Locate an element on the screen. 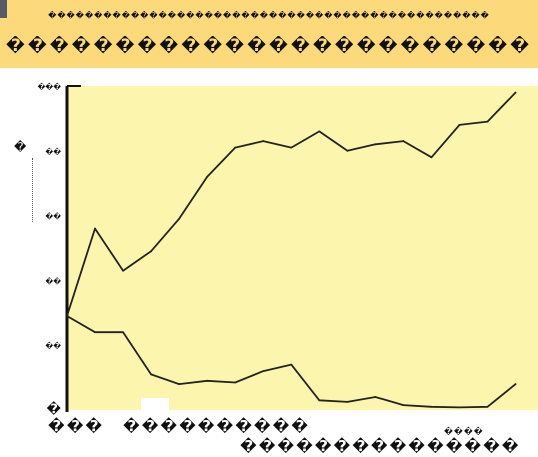  y-axis-label: � is located at coordinates (20, 147).